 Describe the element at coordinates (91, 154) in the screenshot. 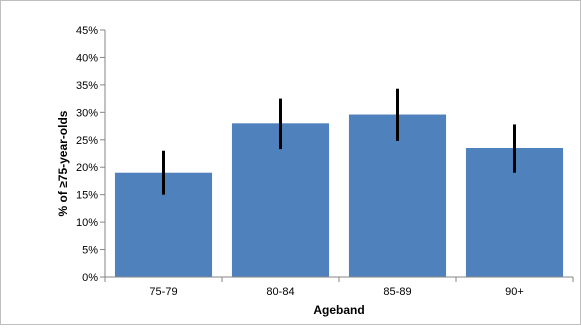

I see `y-axis: 0% 5% 10% 15% 20% 25% 30% 35% 40% 45%` at that location.